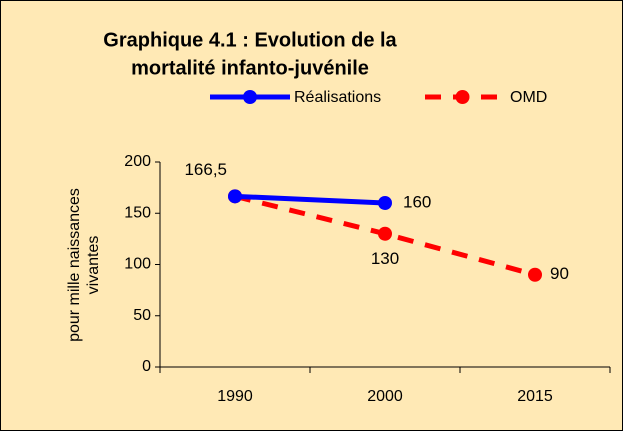  I want to click on data-label: 130, so click(385, 258).